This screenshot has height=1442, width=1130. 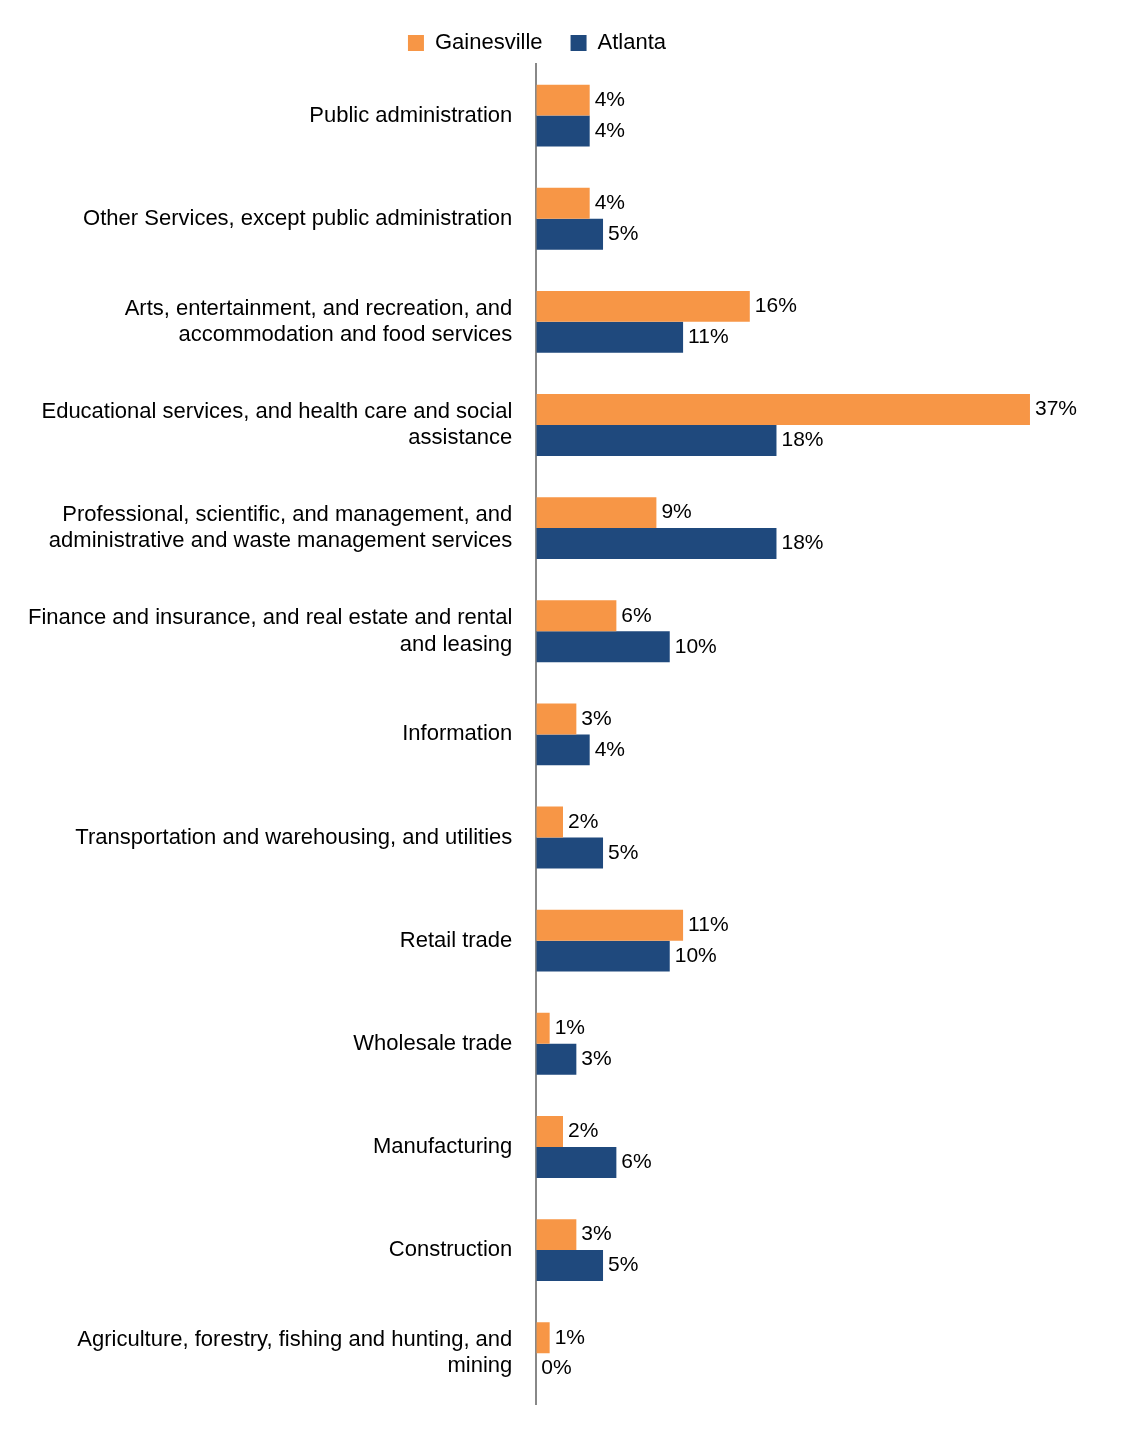 What do you see at coordinates (1056, 408) in the screenshot?
I see `data-label: 37%` at bounding box center [1056, 408].